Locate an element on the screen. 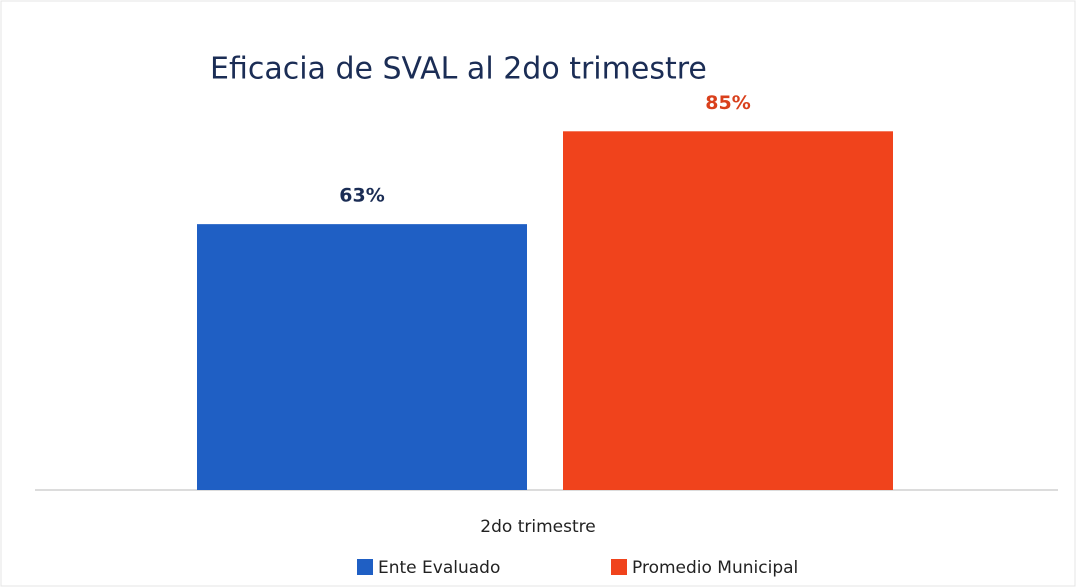 This screenshot has width=1076, height=587. bar is located at coordinates (362, 357).